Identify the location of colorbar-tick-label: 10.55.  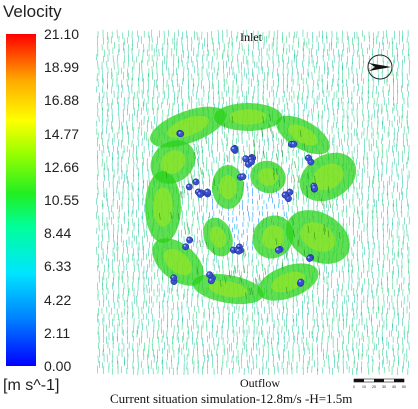
(62, 200).